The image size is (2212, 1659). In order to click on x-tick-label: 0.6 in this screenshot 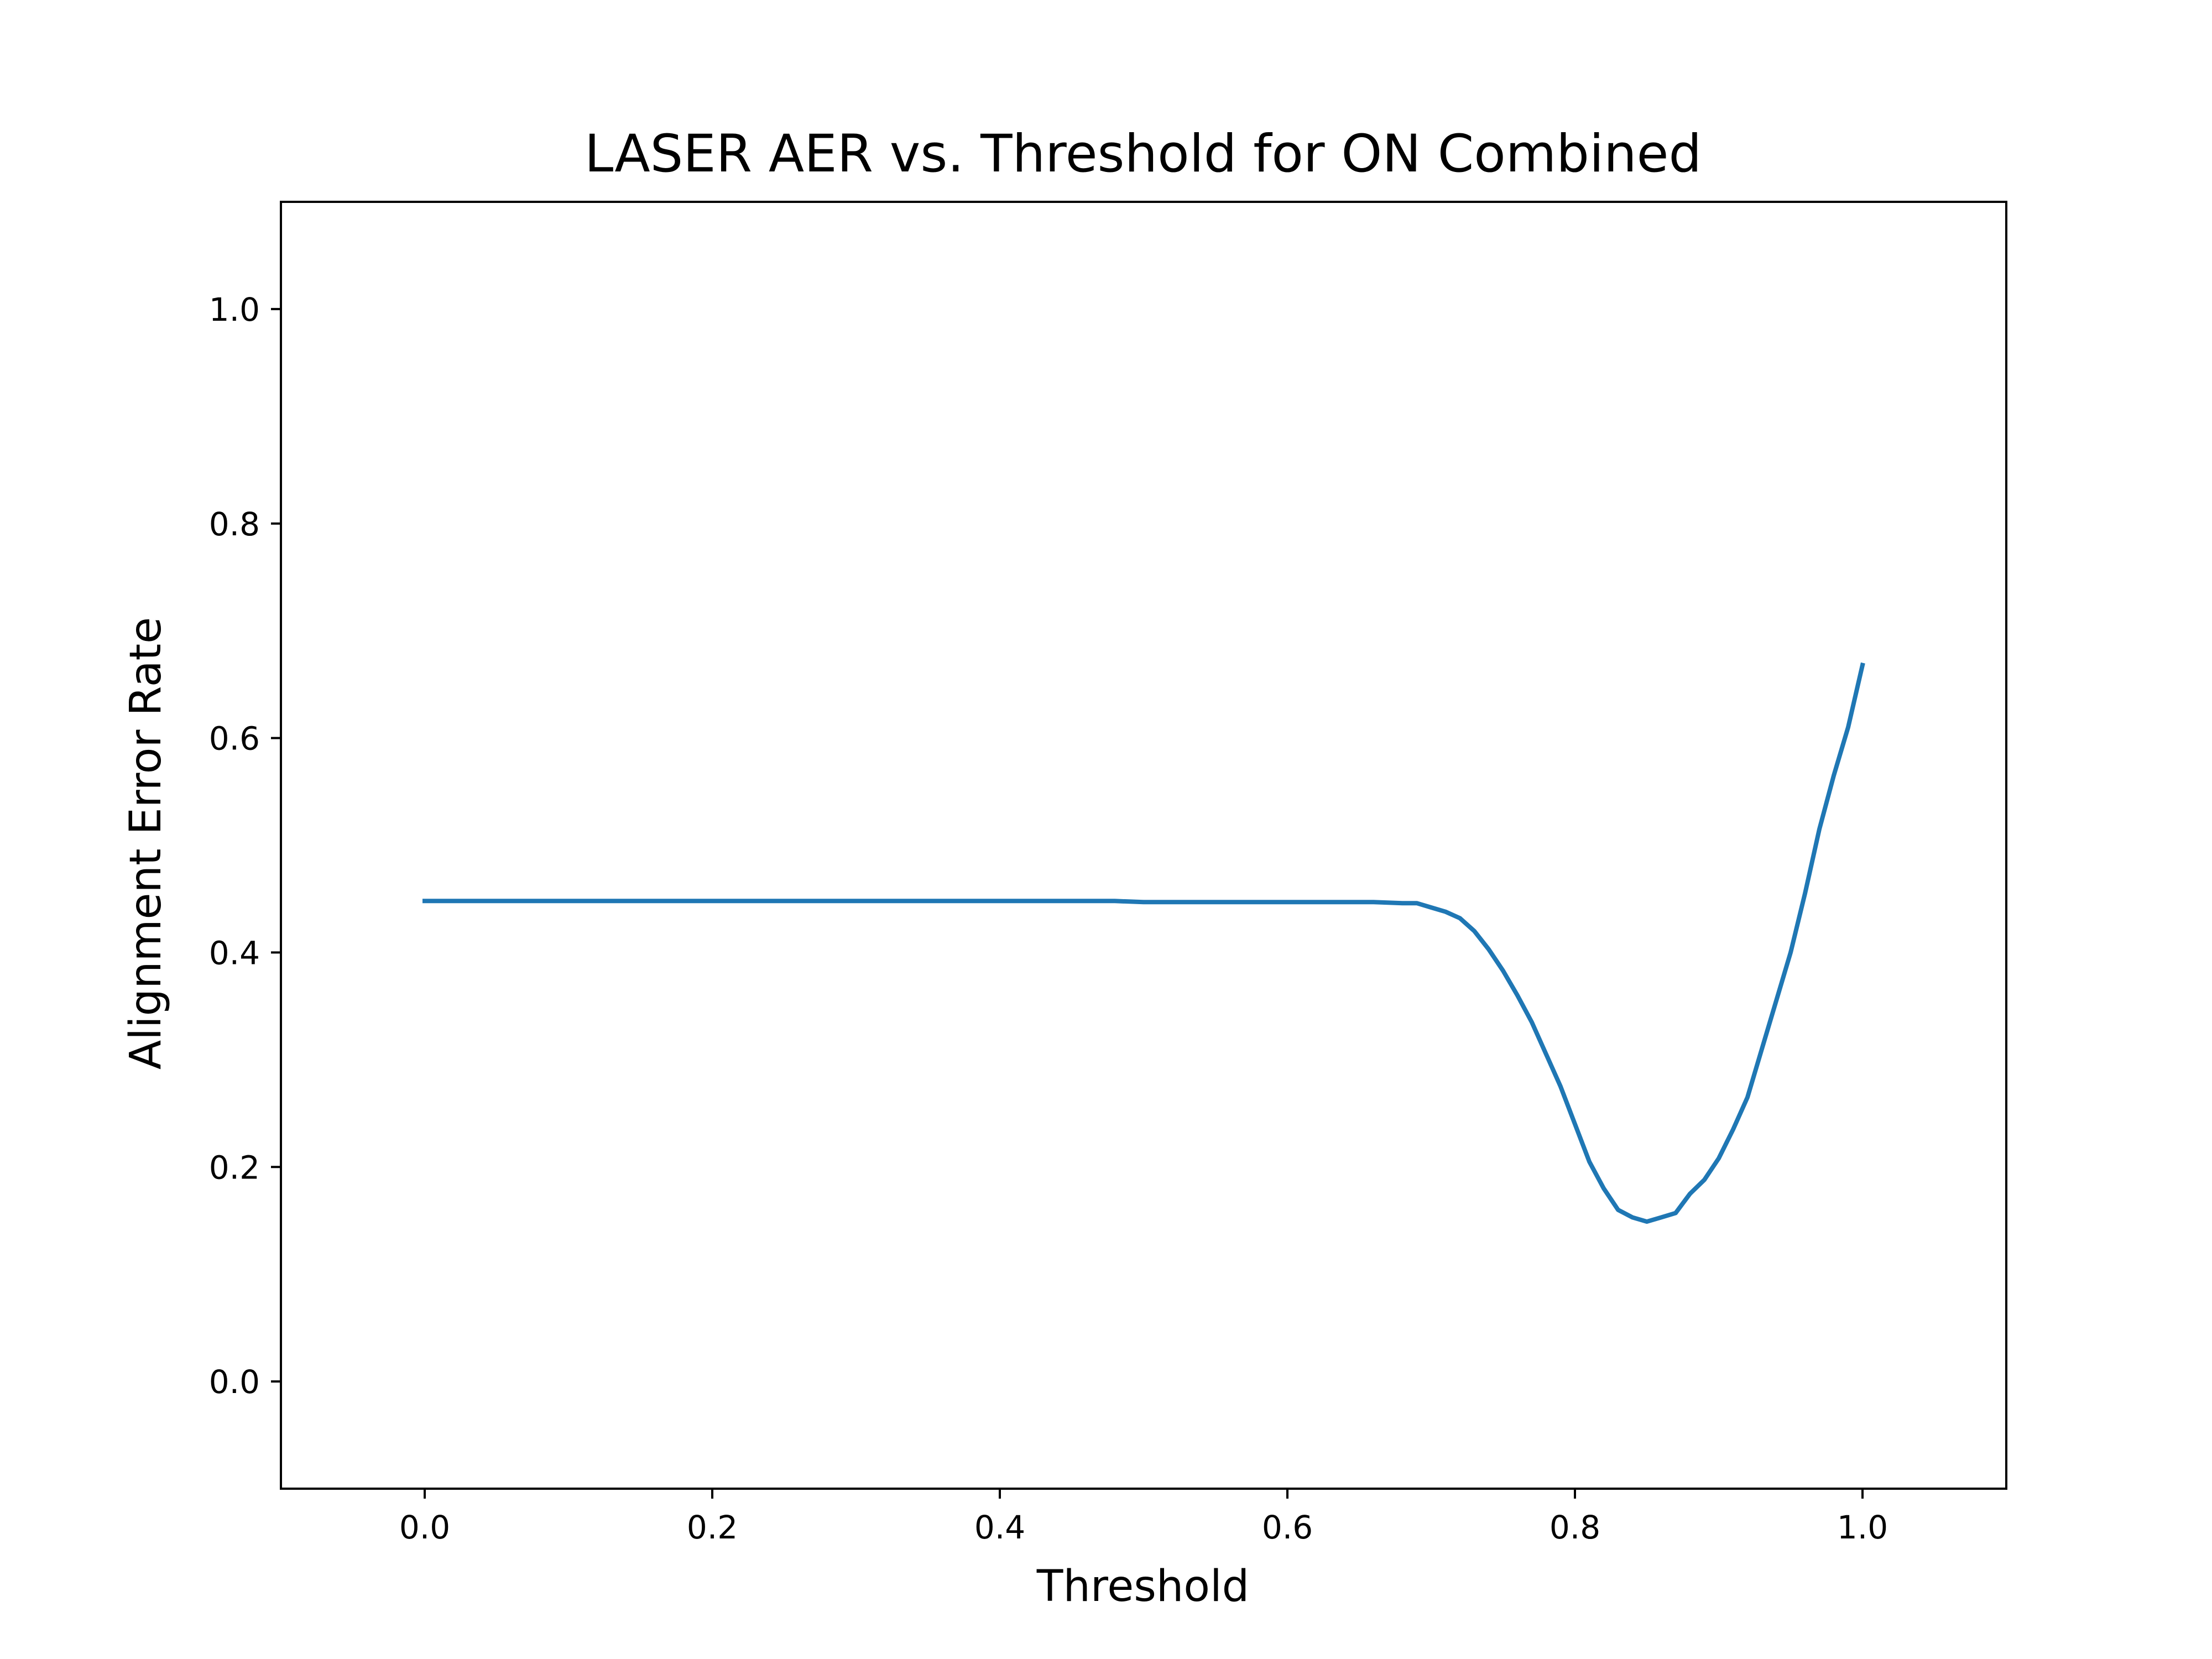, I will do `click(1288, 1528)`.